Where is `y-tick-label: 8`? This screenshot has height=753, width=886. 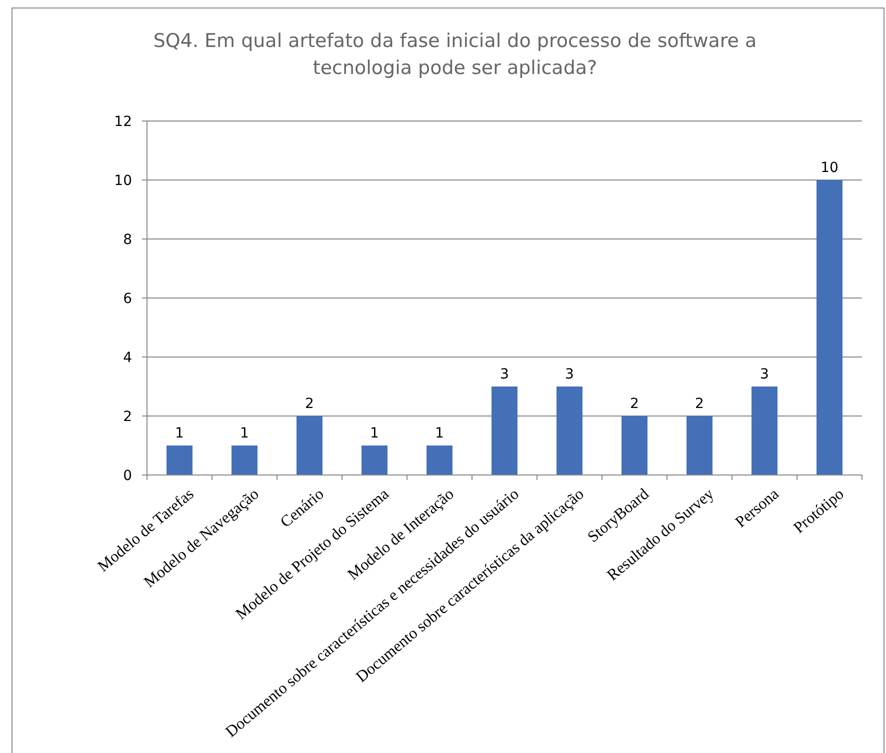
y-tick-label: 8 is located at coordinates (127, 240).